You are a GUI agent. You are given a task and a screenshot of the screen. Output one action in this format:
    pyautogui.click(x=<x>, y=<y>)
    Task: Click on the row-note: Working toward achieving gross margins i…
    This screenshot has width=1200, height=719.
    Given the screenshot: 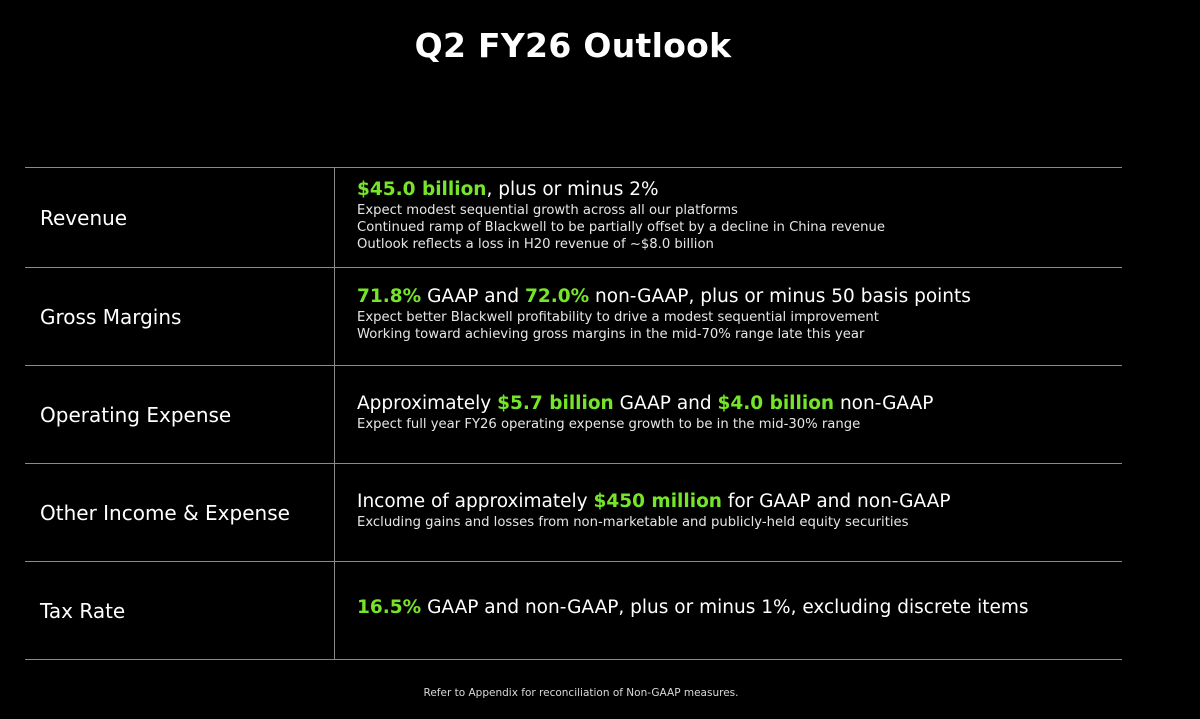 What is the action you would take?
    pyautogui.click(x=611, y=334)
    